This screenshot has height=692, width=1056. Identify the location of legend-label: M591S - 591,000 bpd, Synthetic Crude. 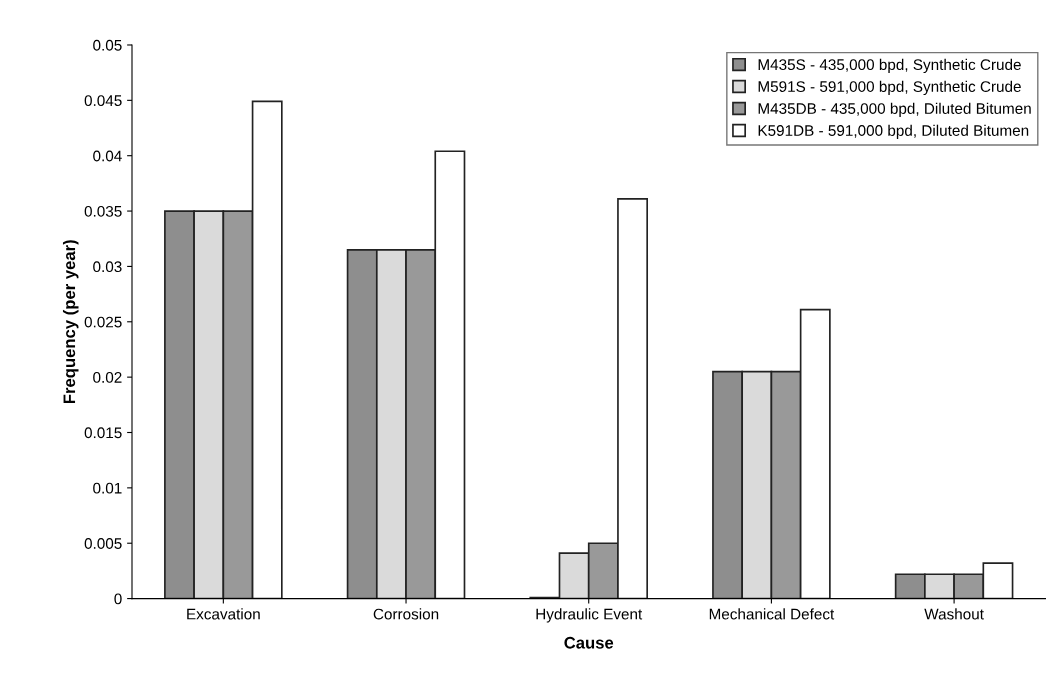
(889, 88).